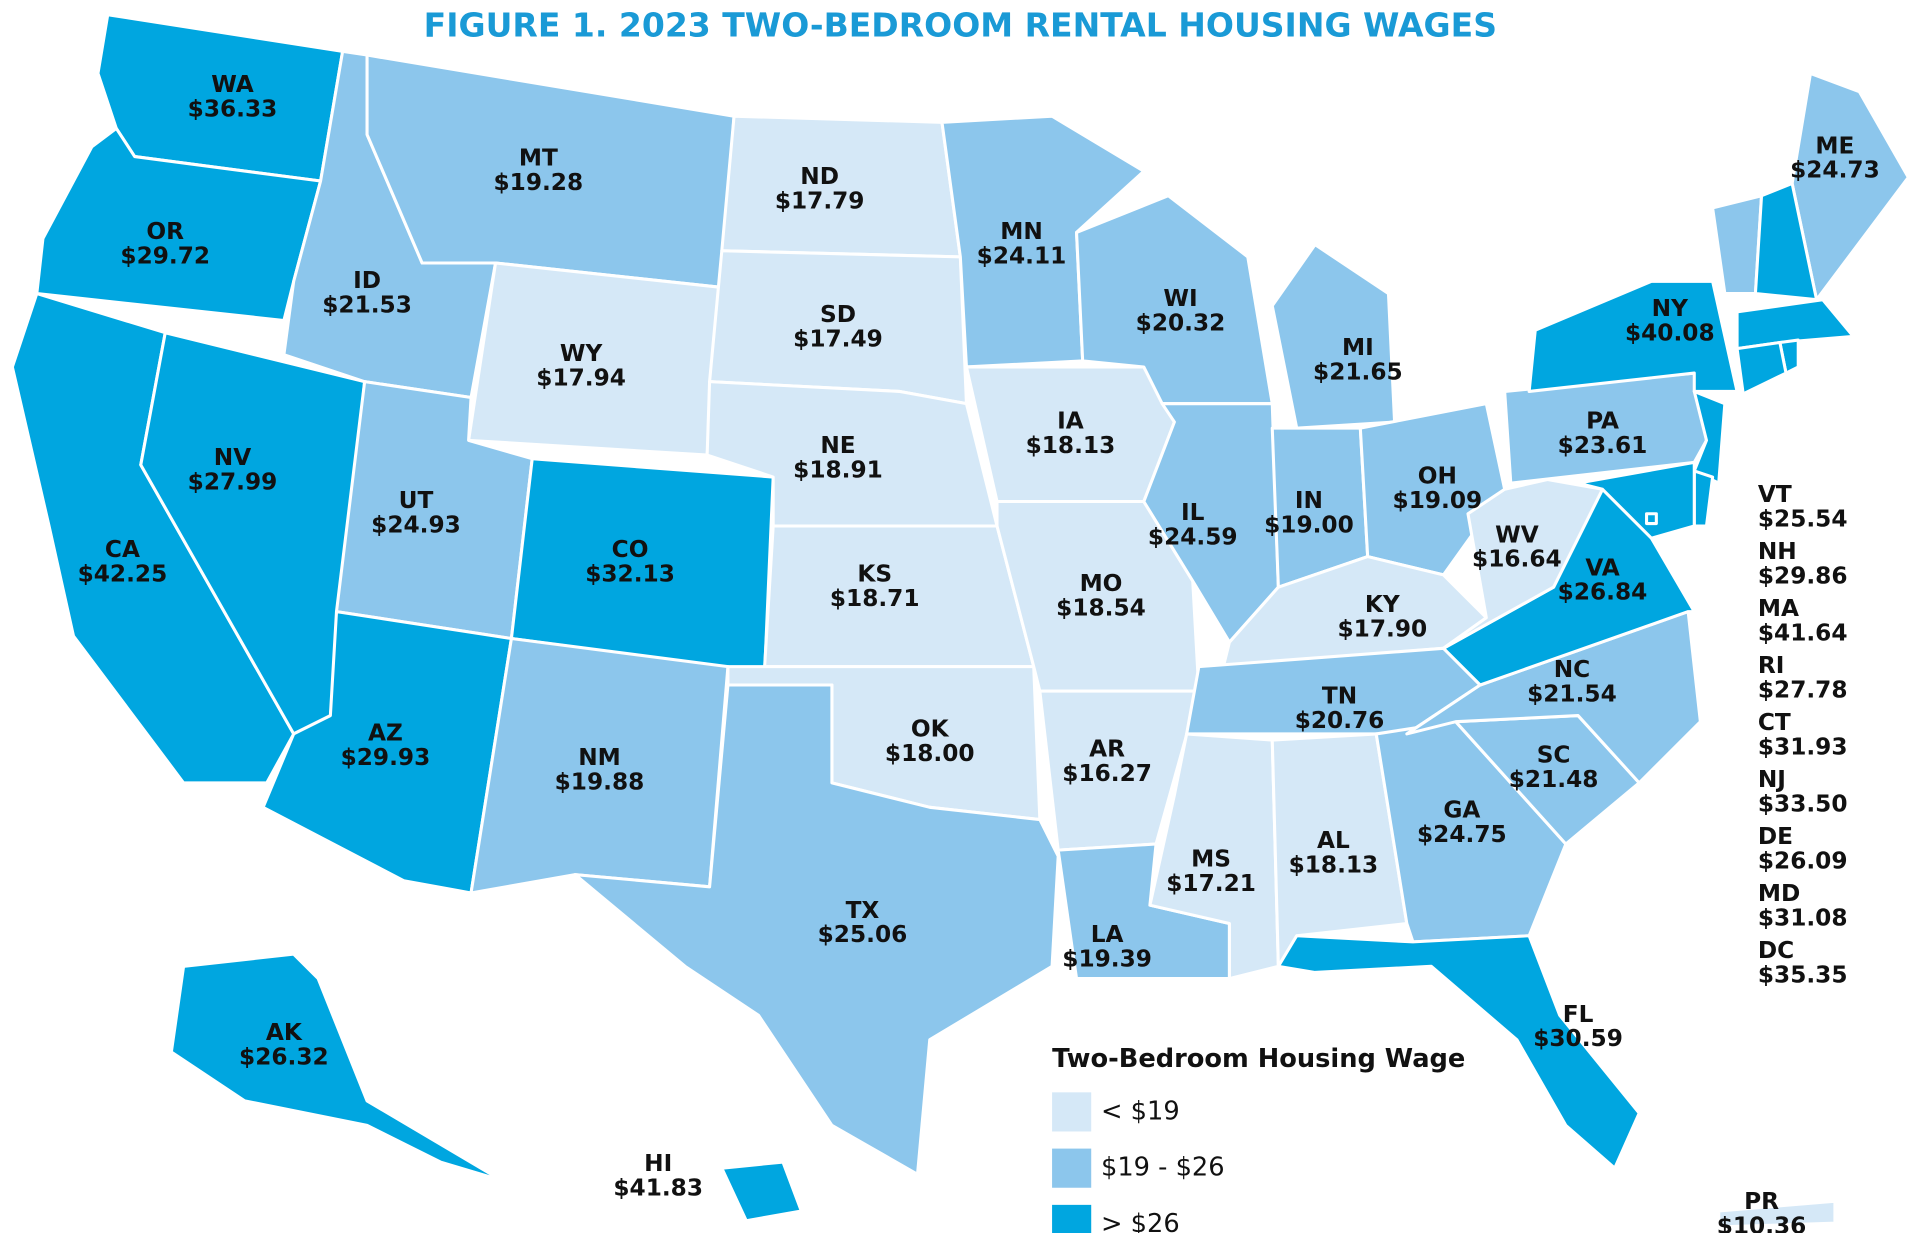  Describe the element at coordinates (838, 469) in the screenshot. I see `state-wage: $18.91` at that location.